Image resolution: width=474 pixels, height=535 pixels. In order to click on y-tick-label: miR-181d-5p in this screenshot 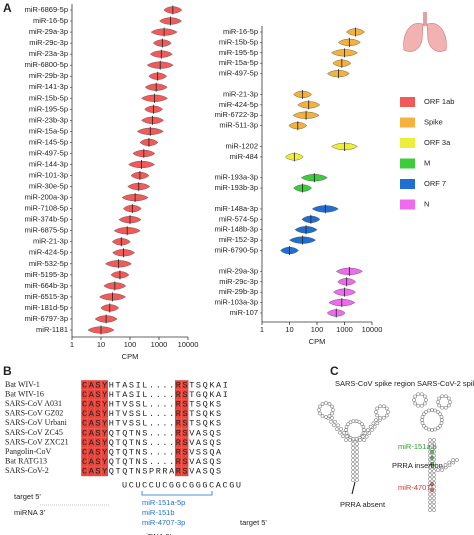, I will do `click(46, 307)`.